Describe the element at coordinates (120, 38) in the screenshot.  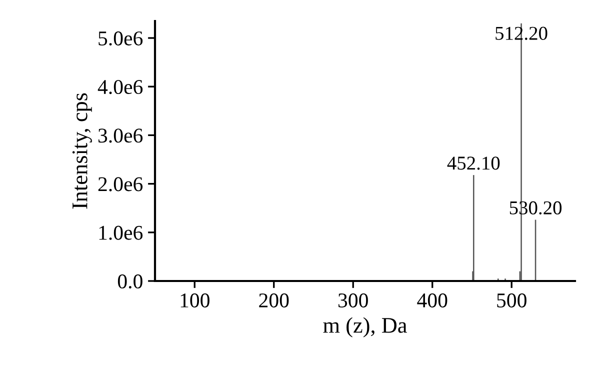
I see `y-tick-label: 5.0e6` at that location.